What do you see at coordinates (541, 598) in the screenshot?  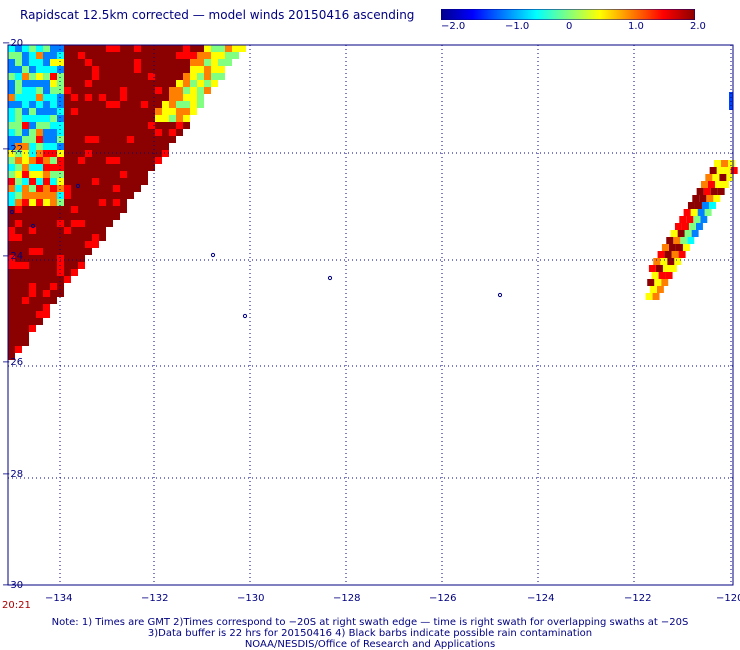 I see `lon-label: −124` at bounding box center [541, 598].